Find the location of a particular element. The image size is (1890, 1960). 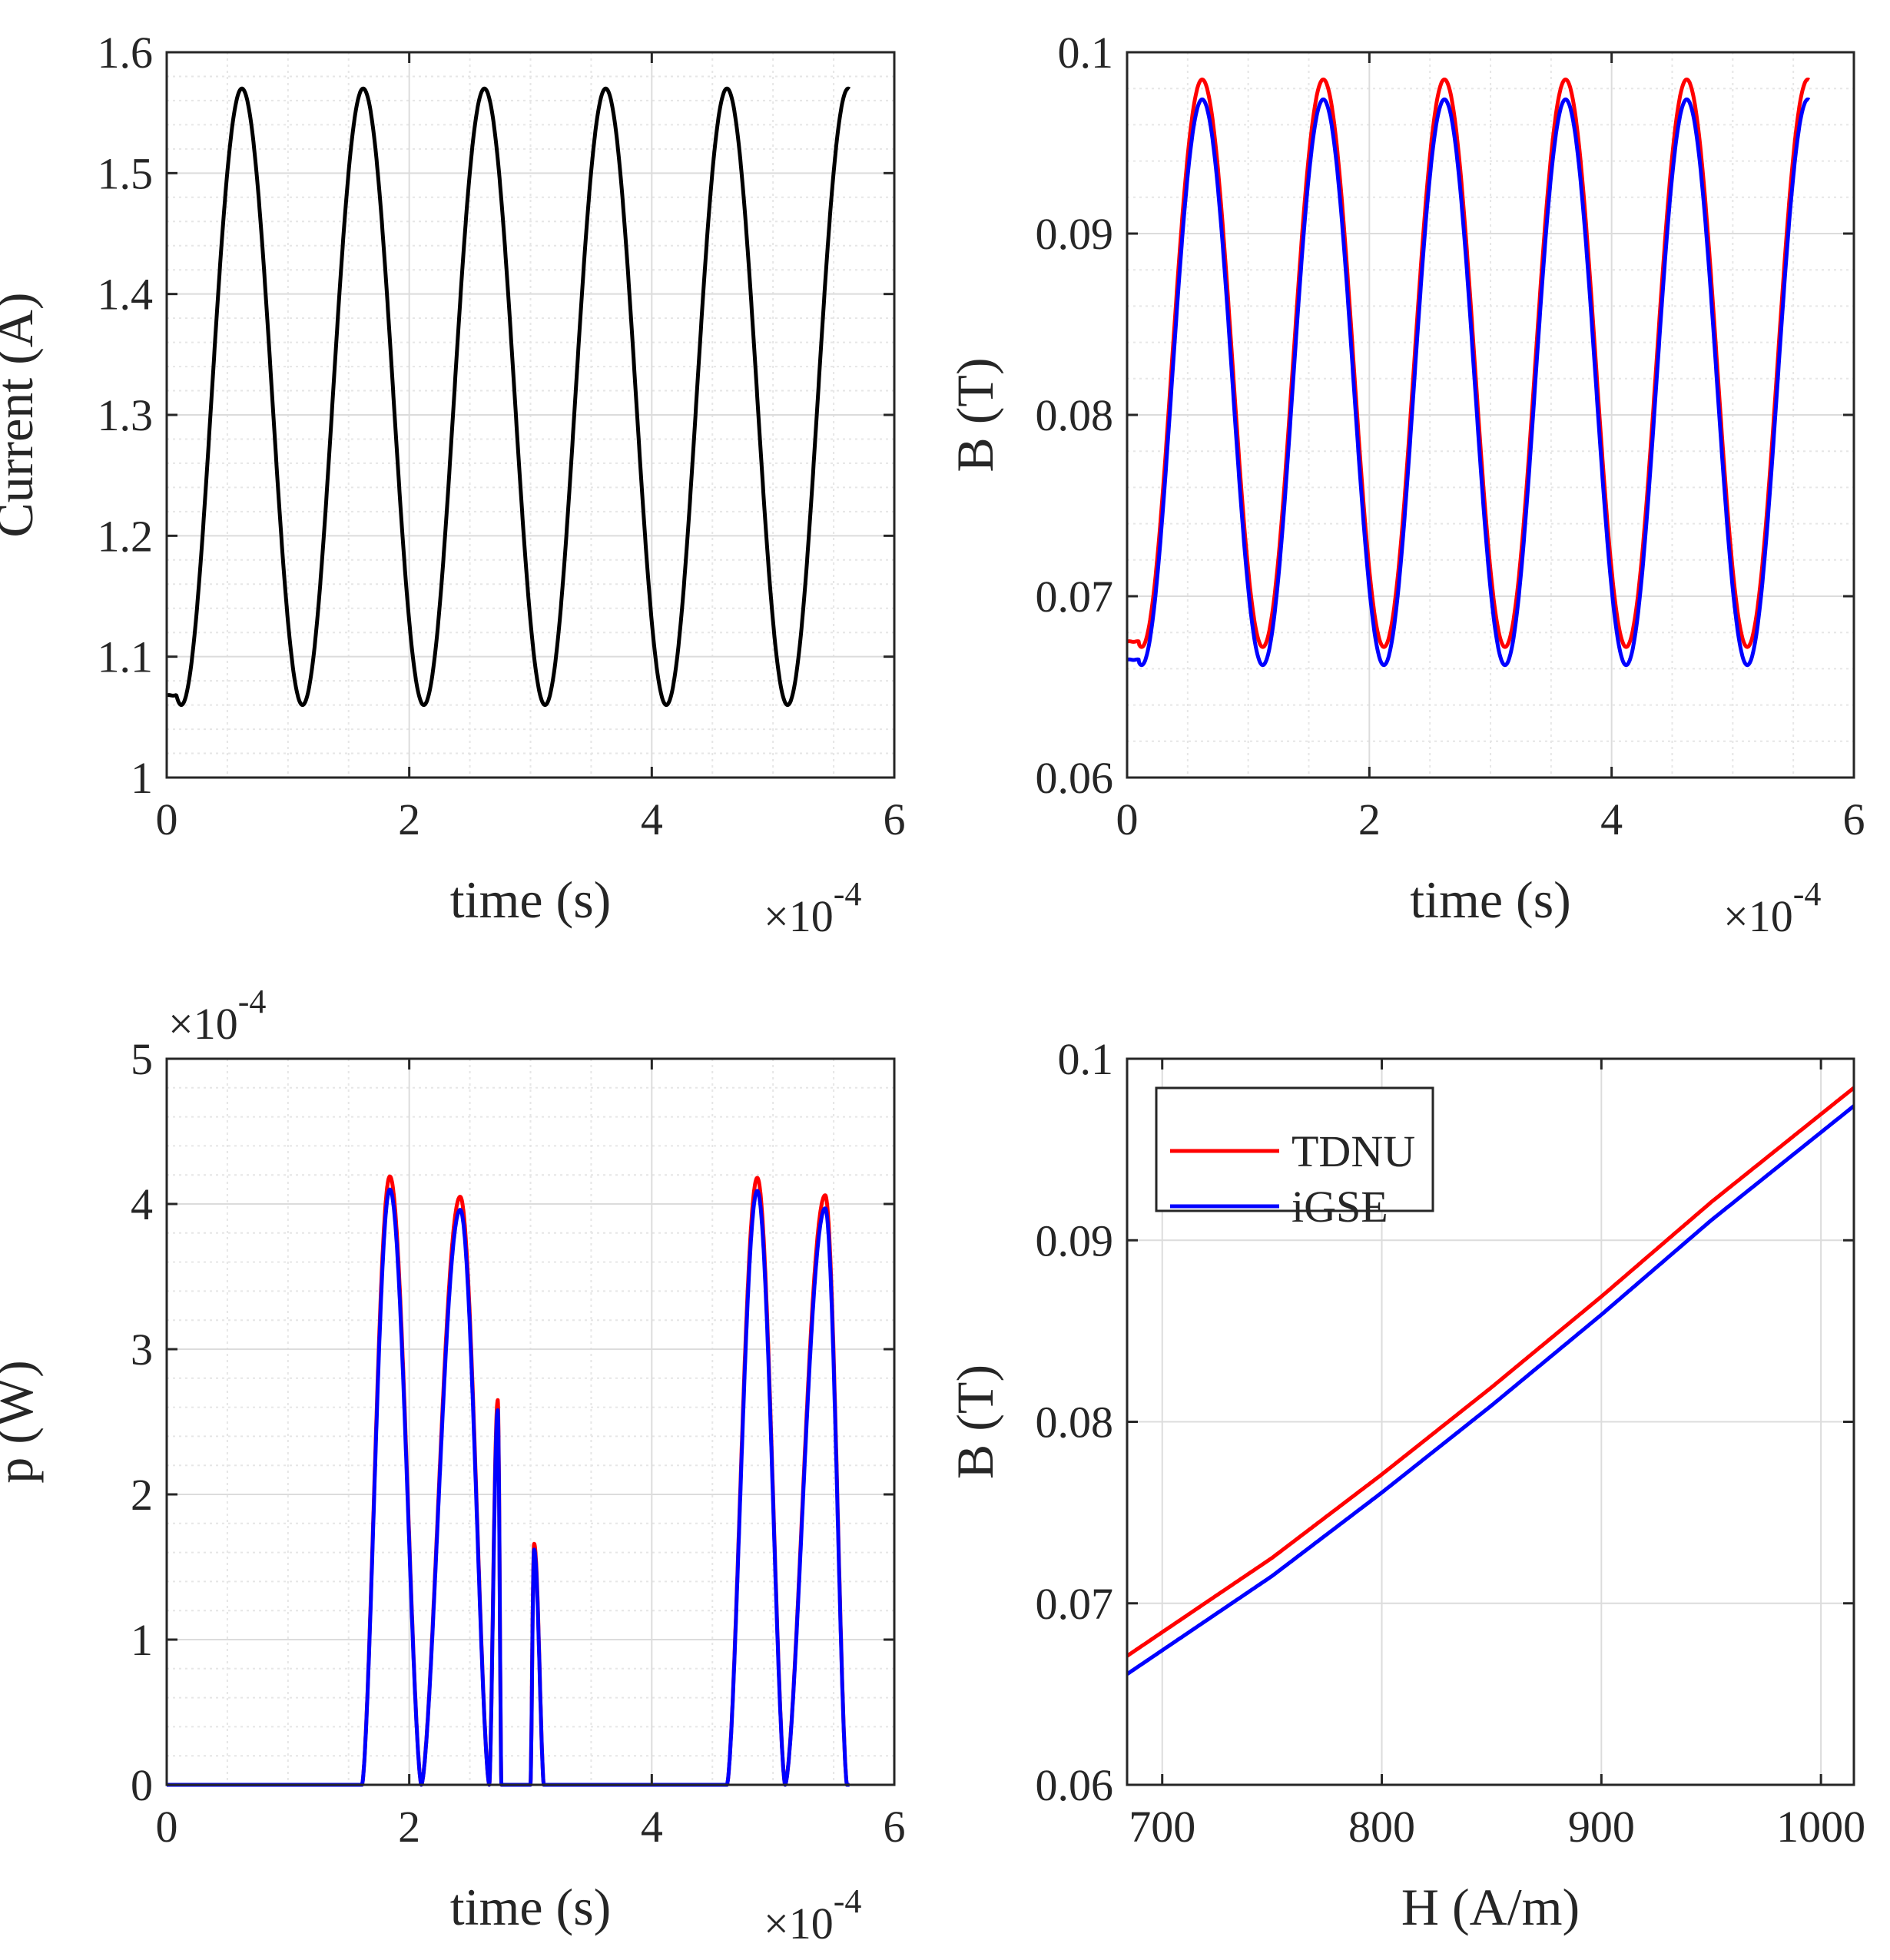

legend-label-igse: iGSE is located at coordinates (1340, 1207).